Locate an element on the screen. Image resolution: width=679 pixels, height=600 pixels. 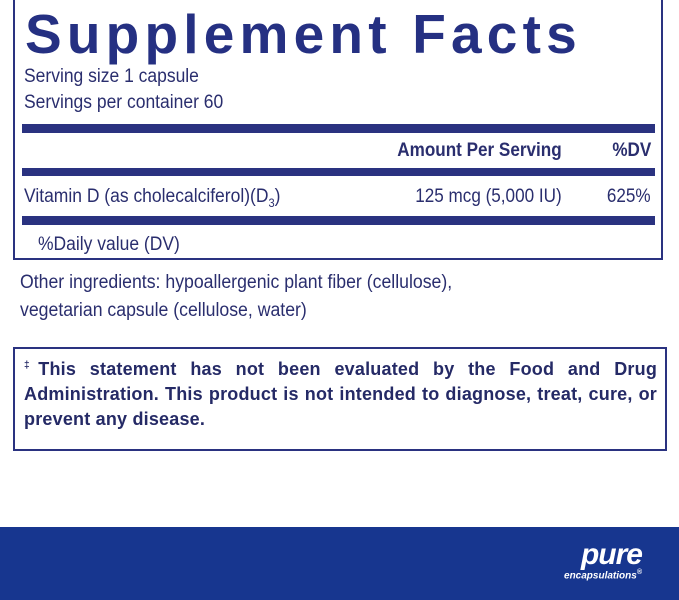
divider is located at coordinates (338, 172).